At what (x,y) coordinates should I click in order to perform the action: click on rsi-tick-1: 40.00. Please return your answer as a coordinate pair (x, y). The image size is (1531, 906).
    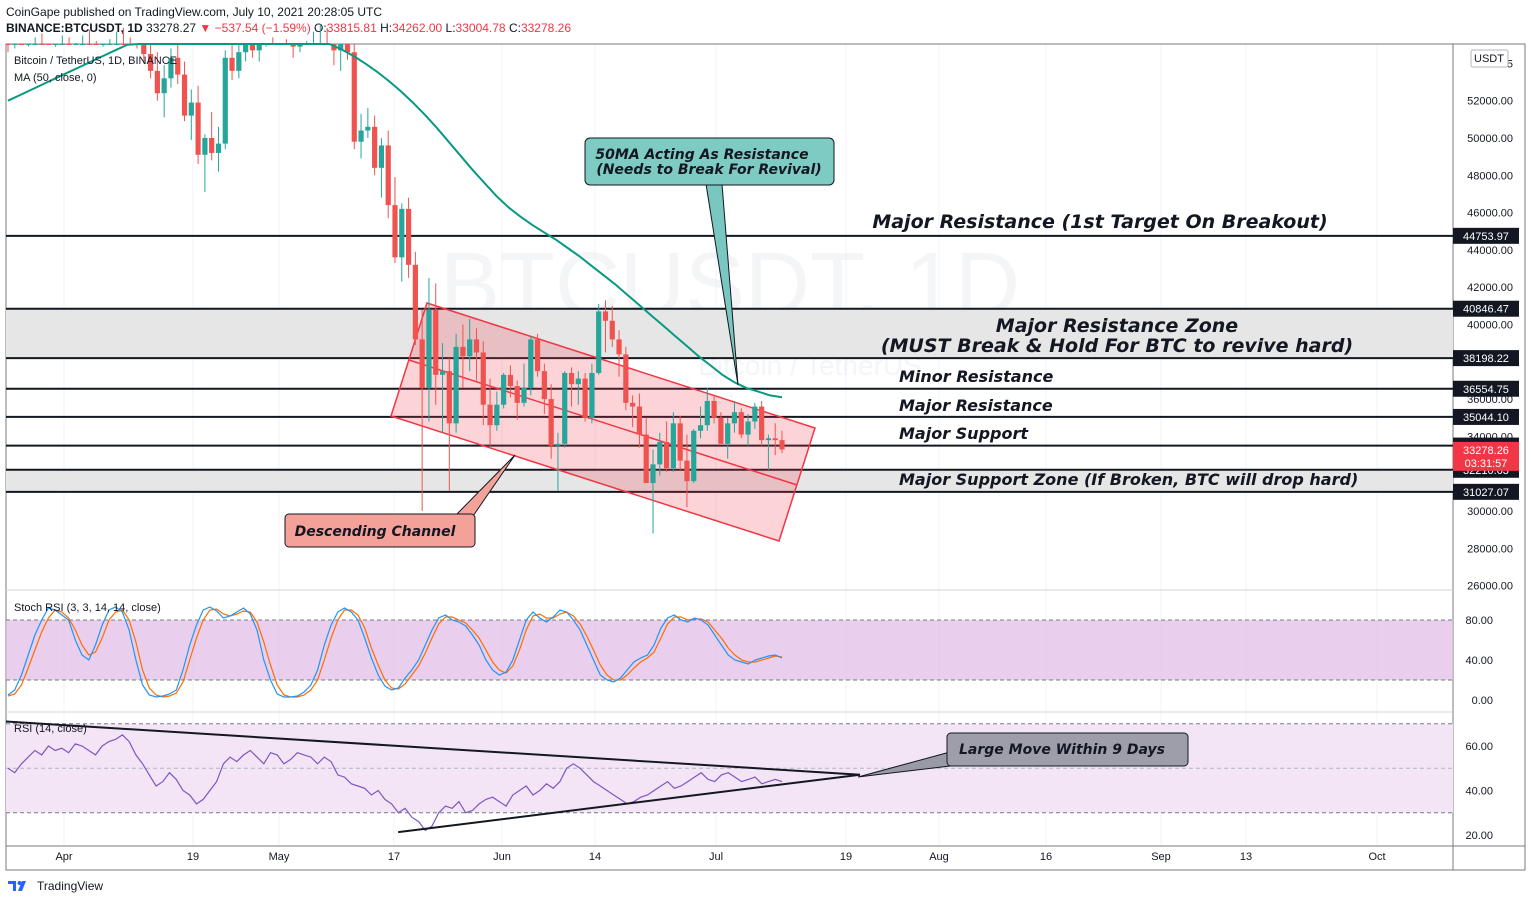
    Looking at the image, I should click on (1479, 792).